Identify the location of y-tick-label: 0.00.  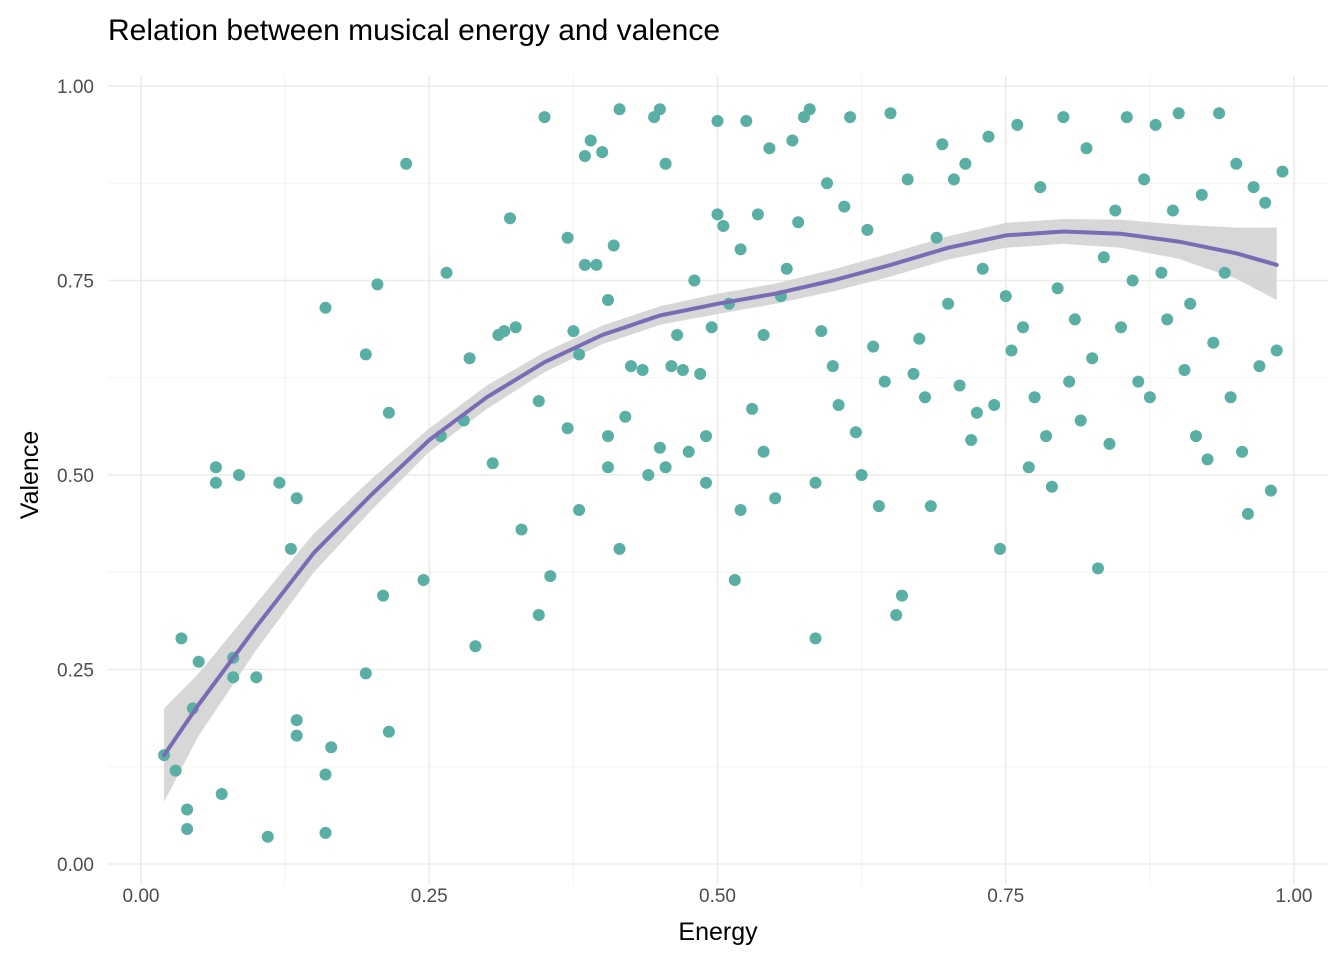
(75, 865).